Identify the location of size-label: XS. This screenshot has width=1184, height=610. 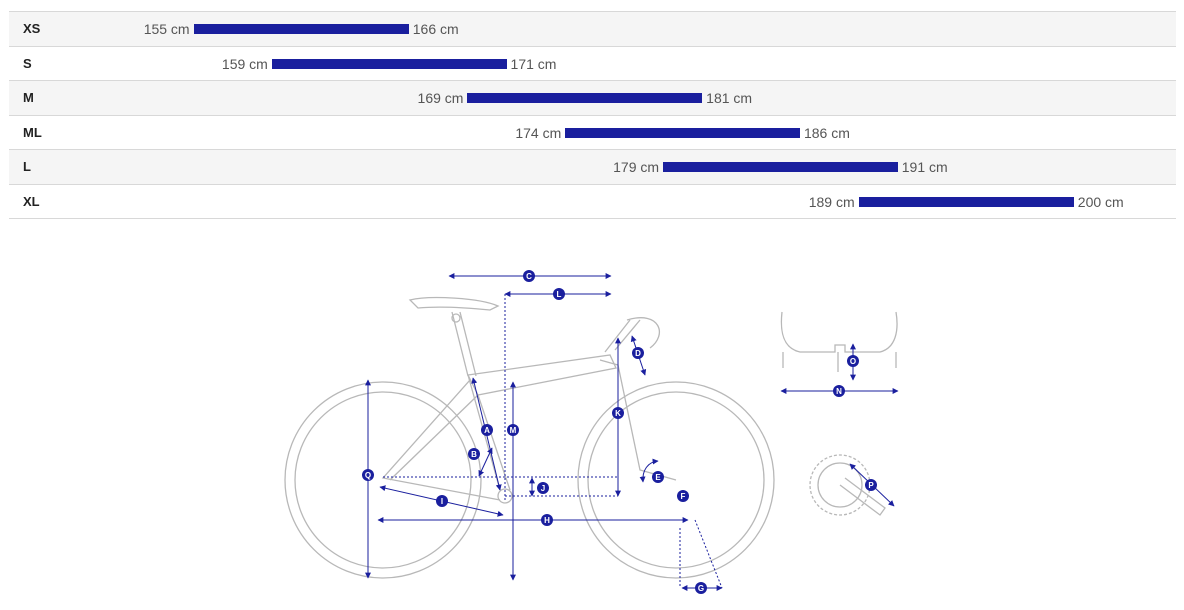
(32, 28).